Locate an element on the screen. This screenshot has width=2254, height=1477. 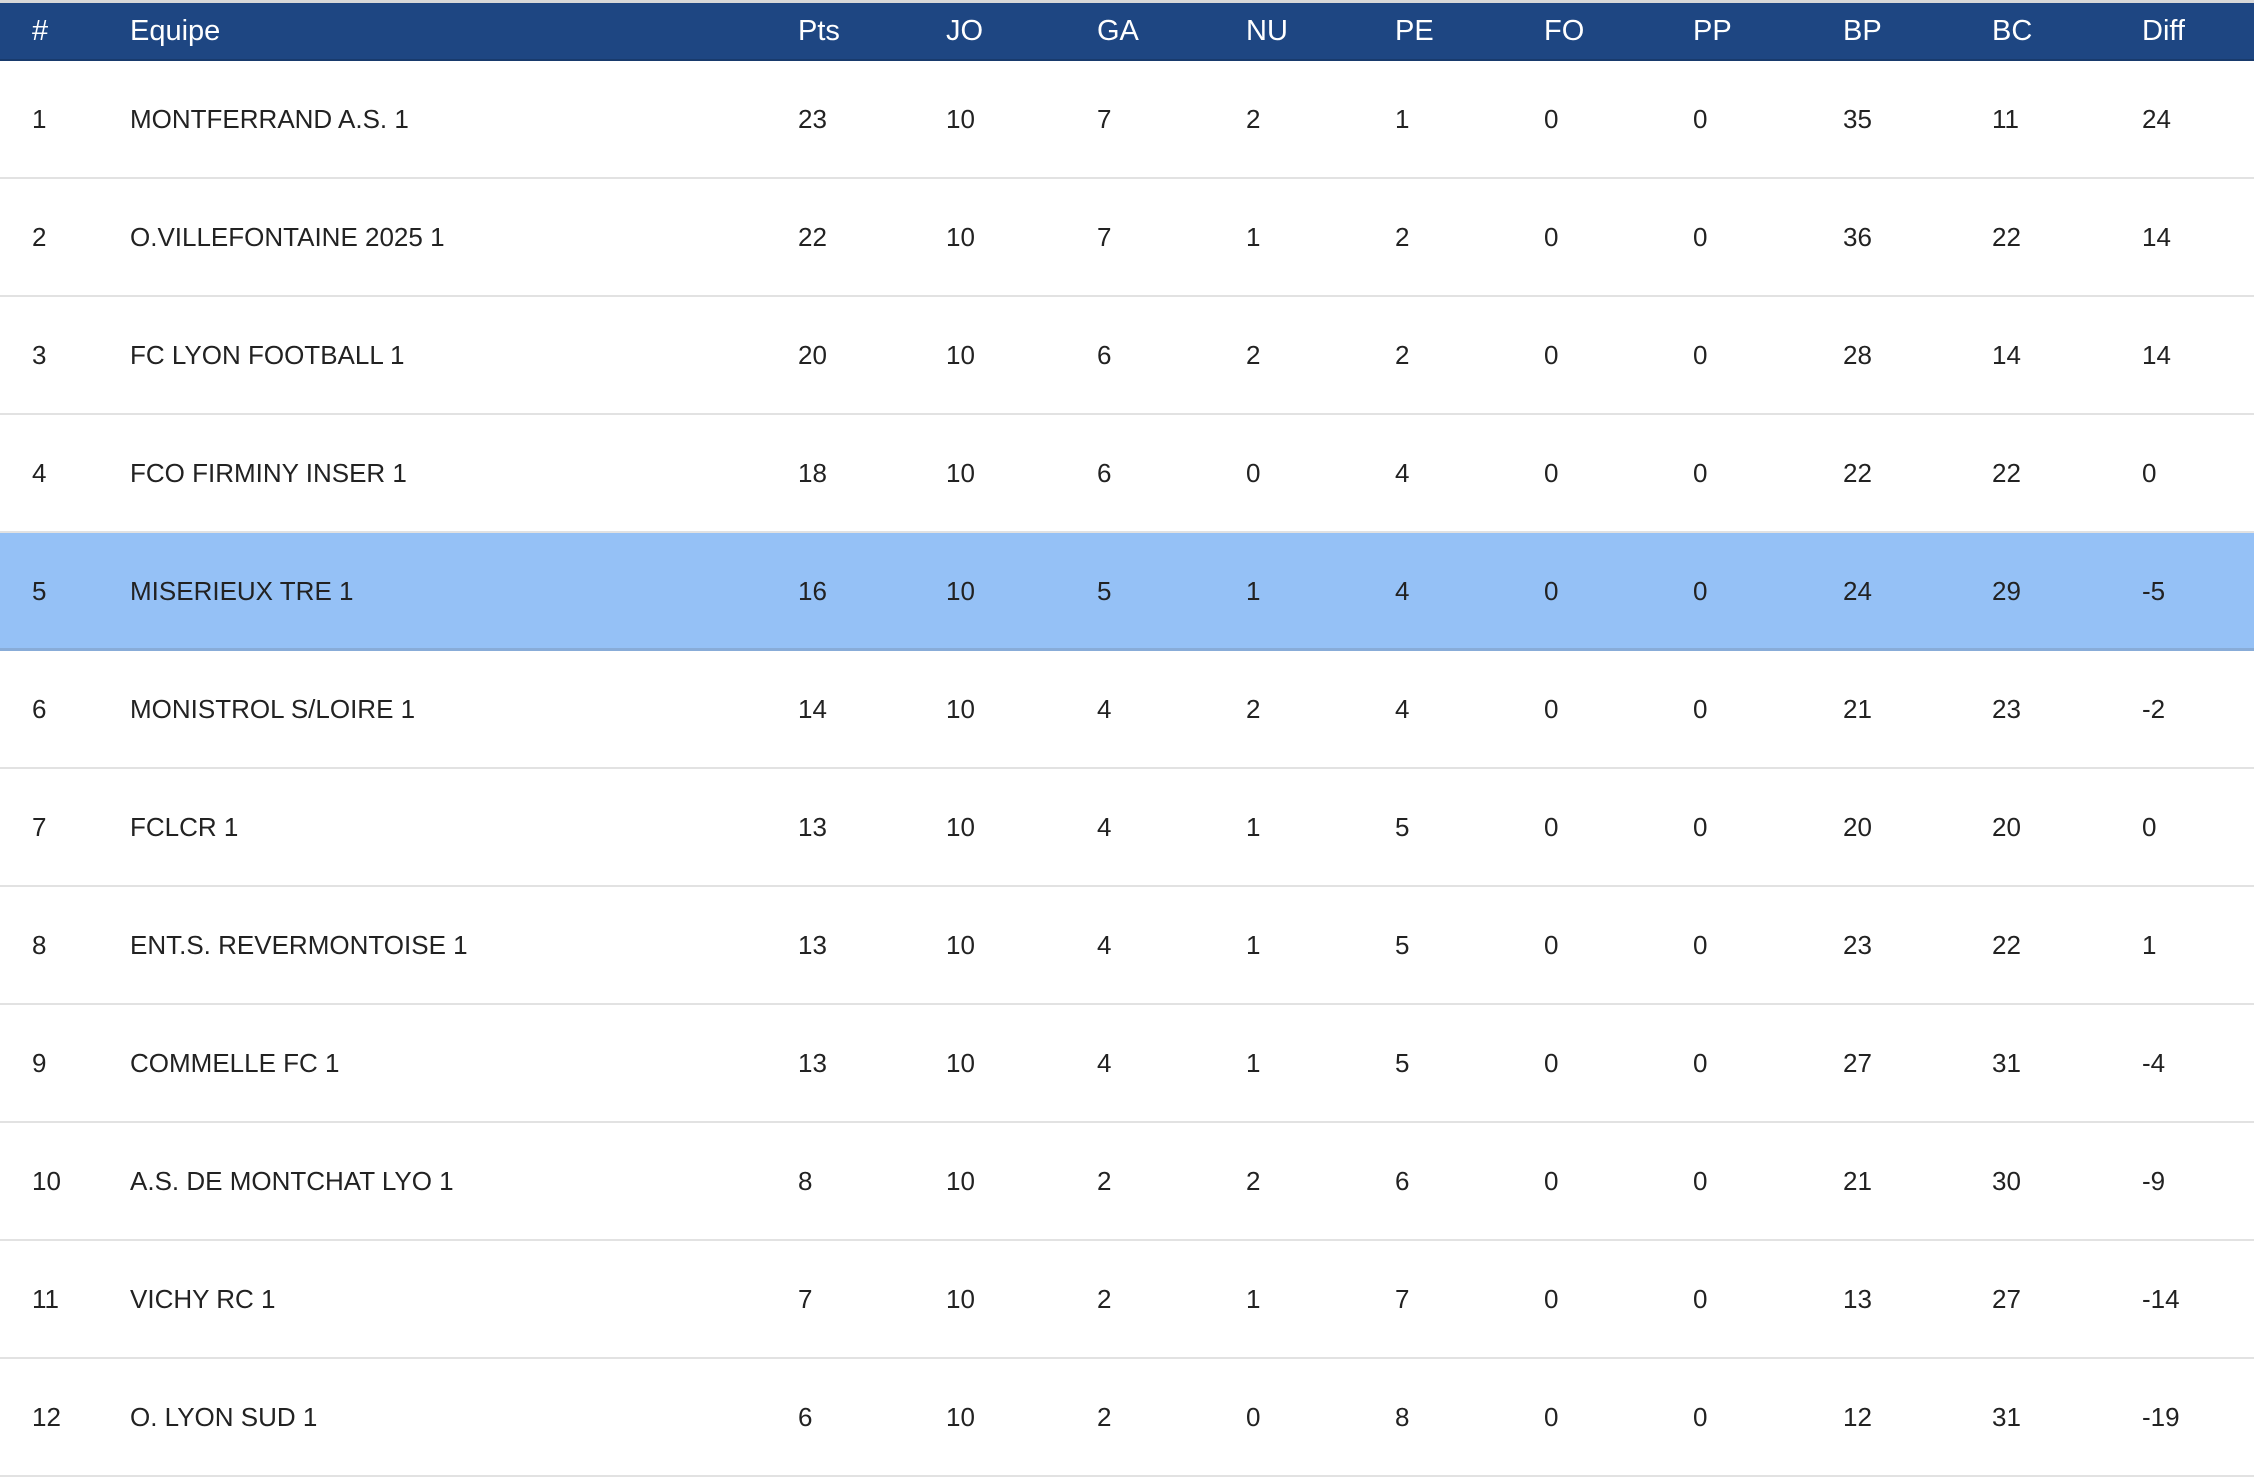
top-border is located at coordinates (1127, 1).